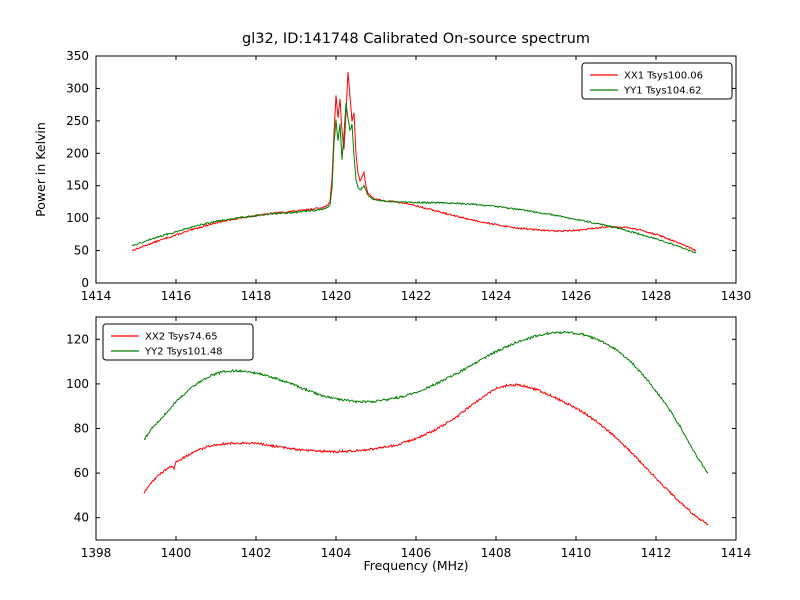  I want to click on y-axis-label: Power in Kelvin, so click(40, 169).